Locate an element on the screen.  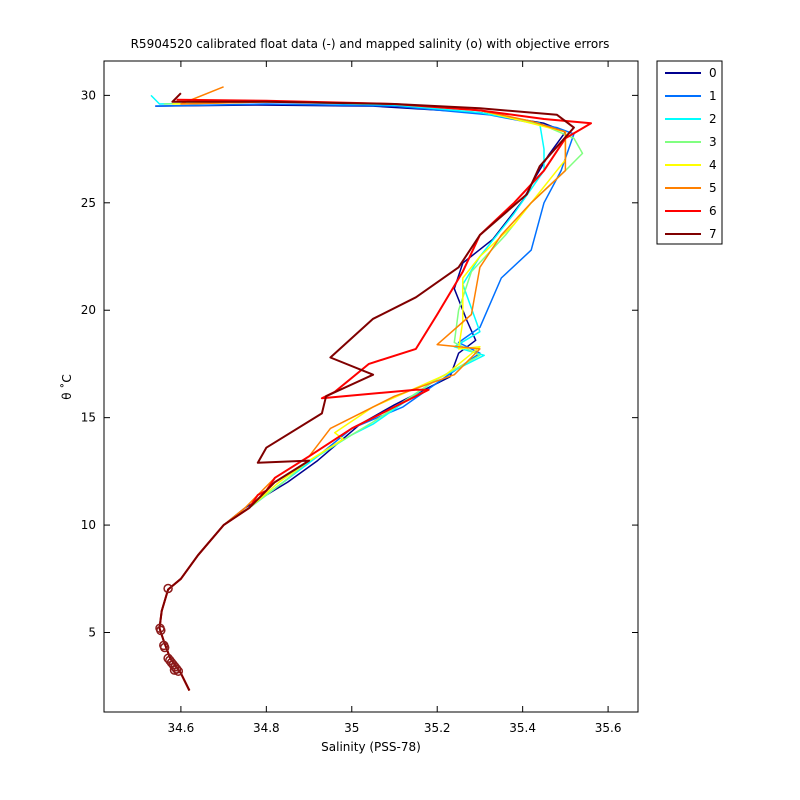
y-axis-label: θ ˚C is located at coordinates (66, 387).